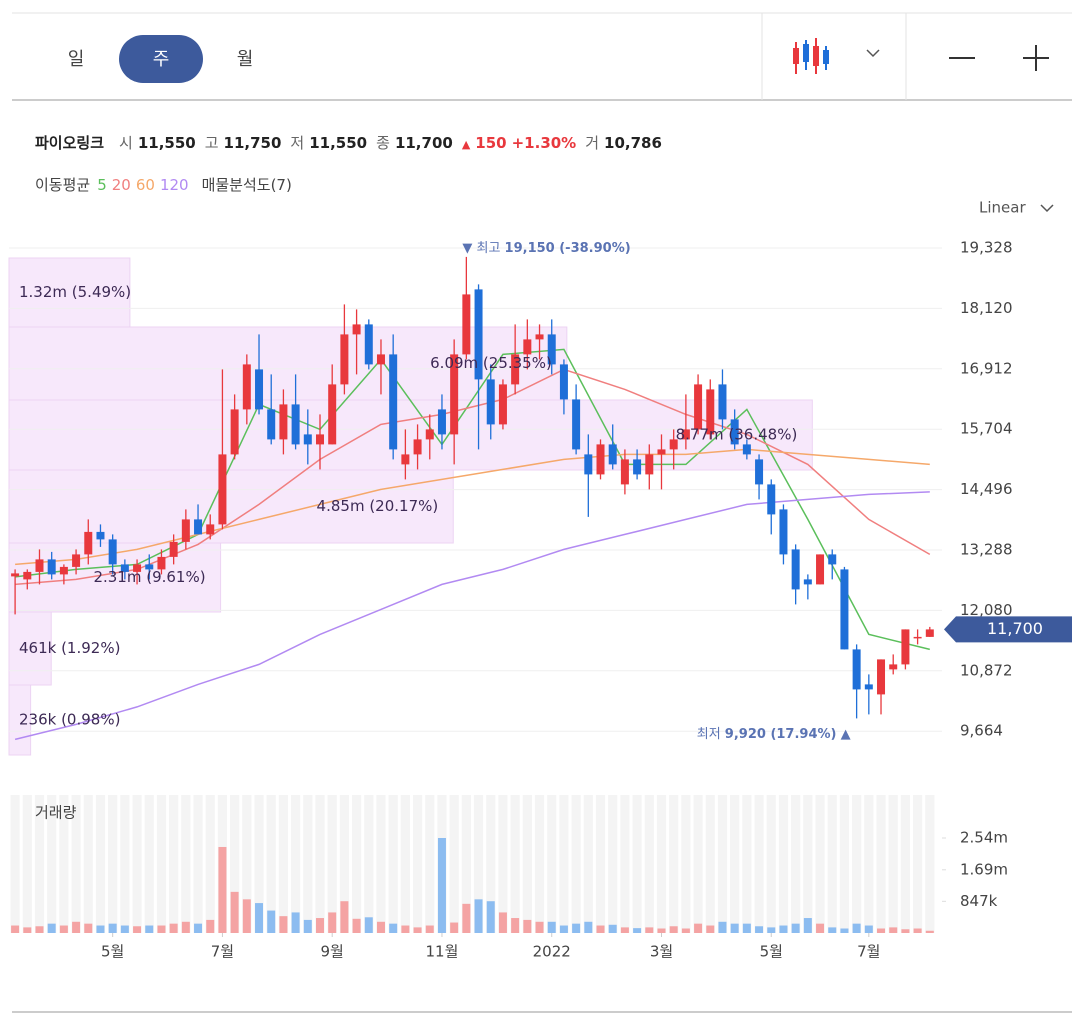 Image resolution: width=1092 pixels, height=1020 pixels. I want to click on profile-label: 1.32m (5.49%), so click(75, 292).